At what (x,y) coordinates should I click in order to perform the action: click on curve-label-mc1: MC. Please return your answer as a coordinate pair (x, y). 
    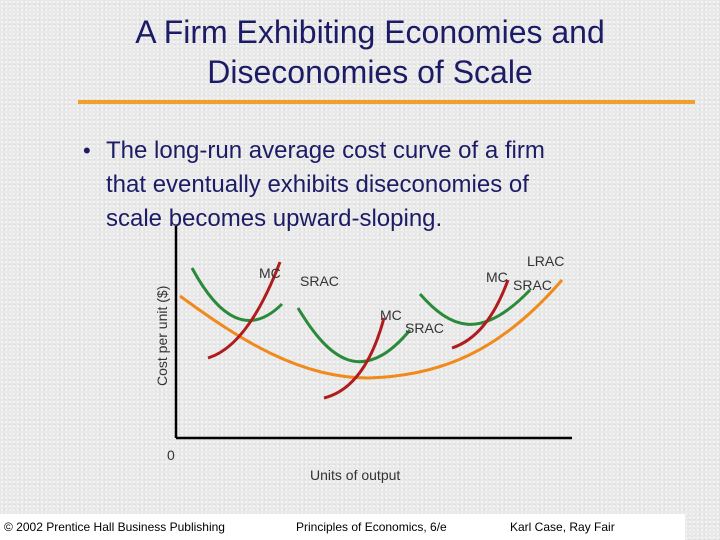
    Looking at the image, I should click on (270, 273).